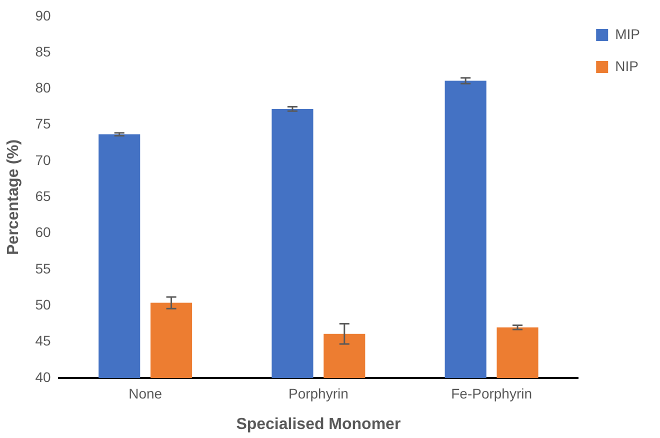  I want to click on legend-label: NIP, so click(626, 66).